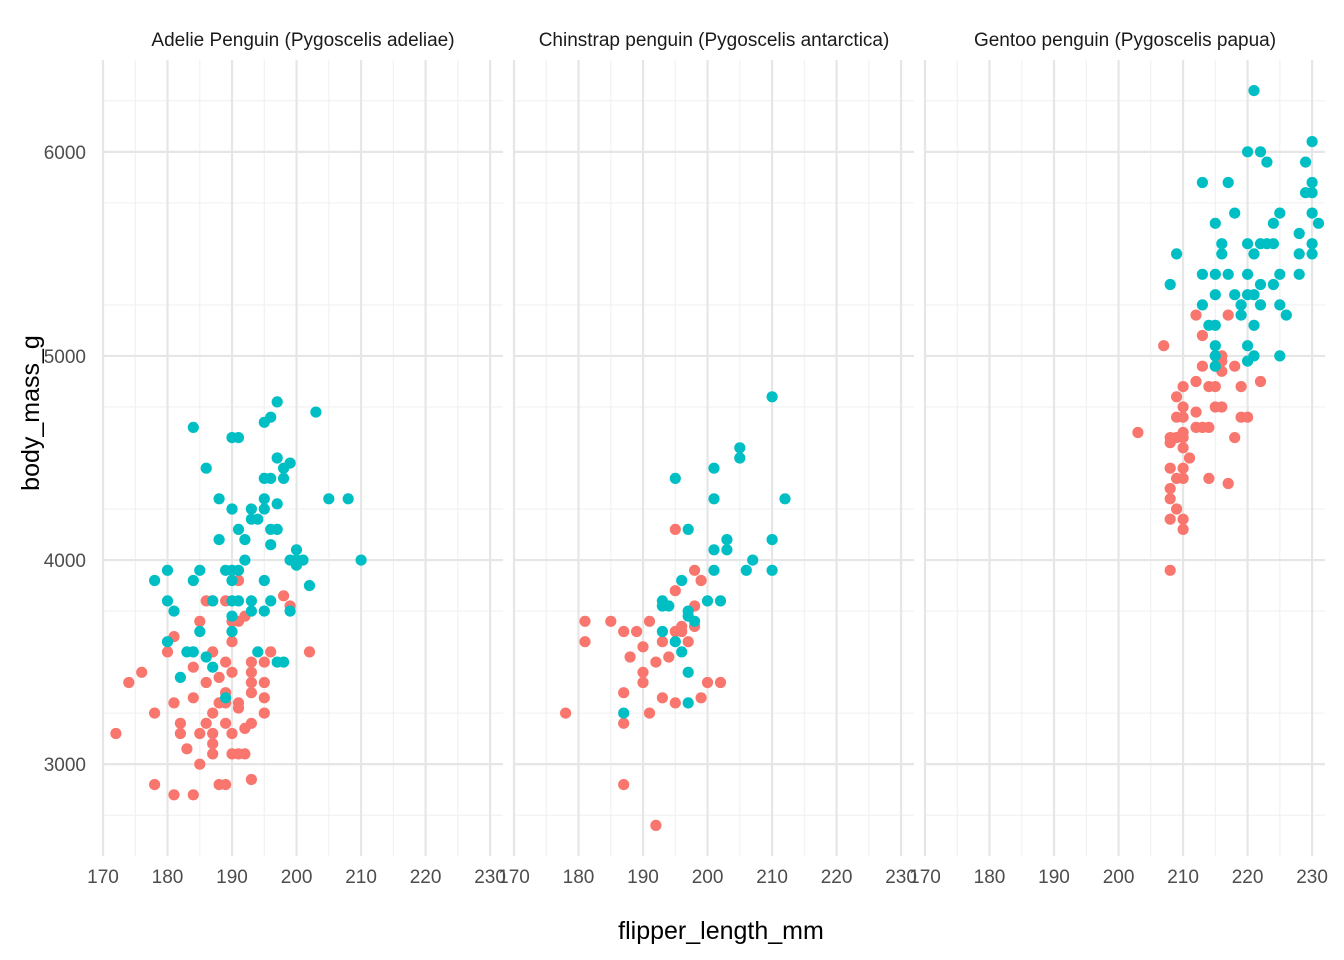  Describe the element at coordinates (837, 877) in the screenshot. I see `x-tick-label: 220` at that location.